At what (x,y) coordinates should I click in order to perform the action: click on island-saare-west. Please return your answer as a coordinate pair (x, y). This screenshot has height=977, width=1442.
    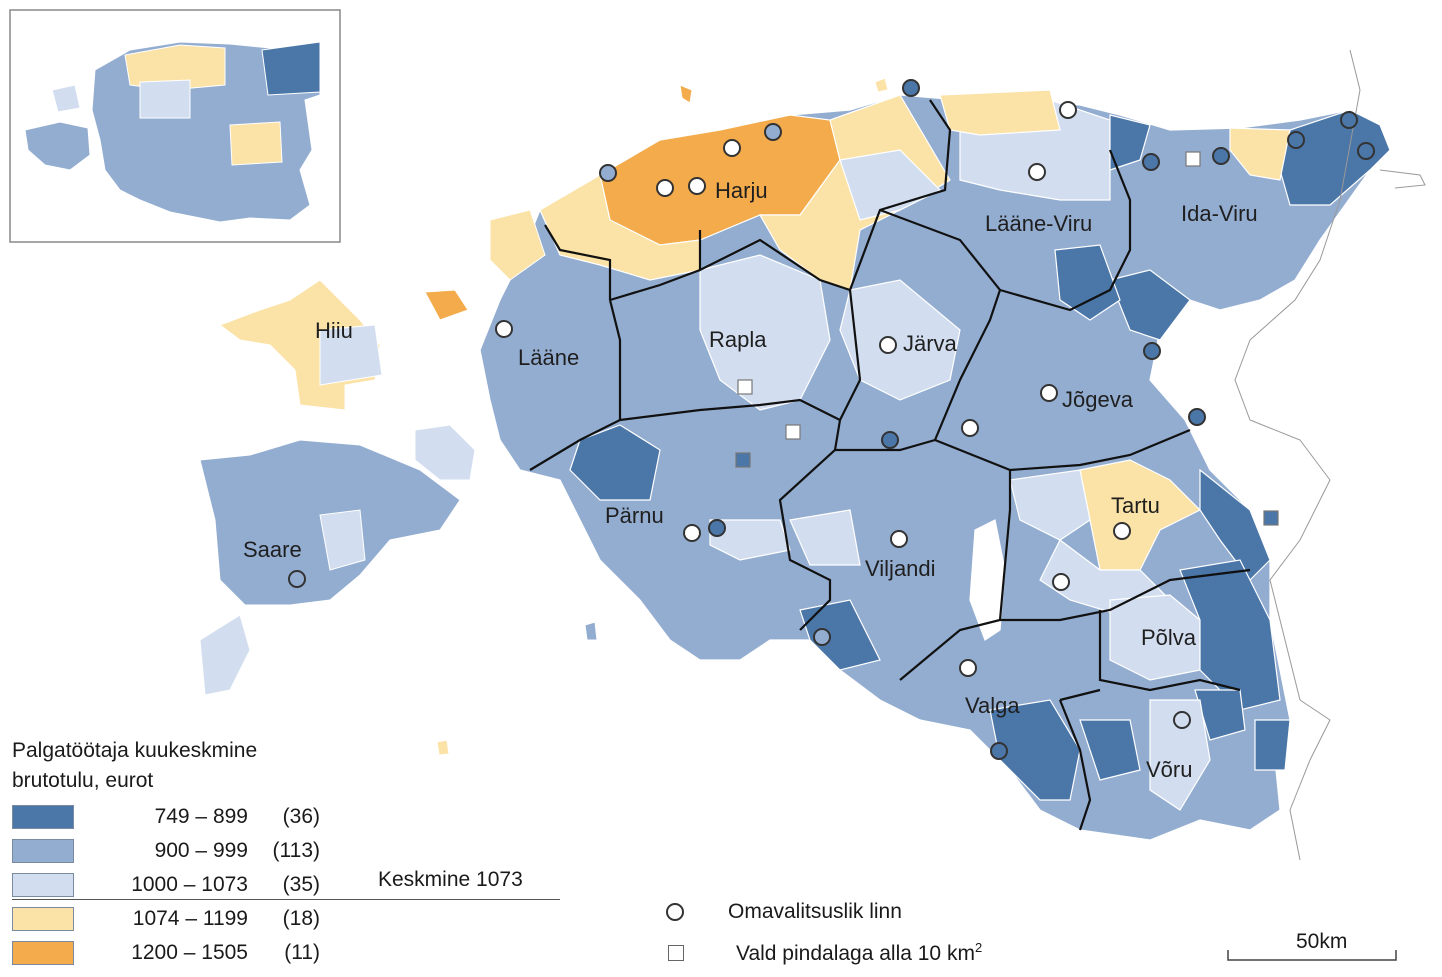
    Looking at the image, I should click on (342, 540).